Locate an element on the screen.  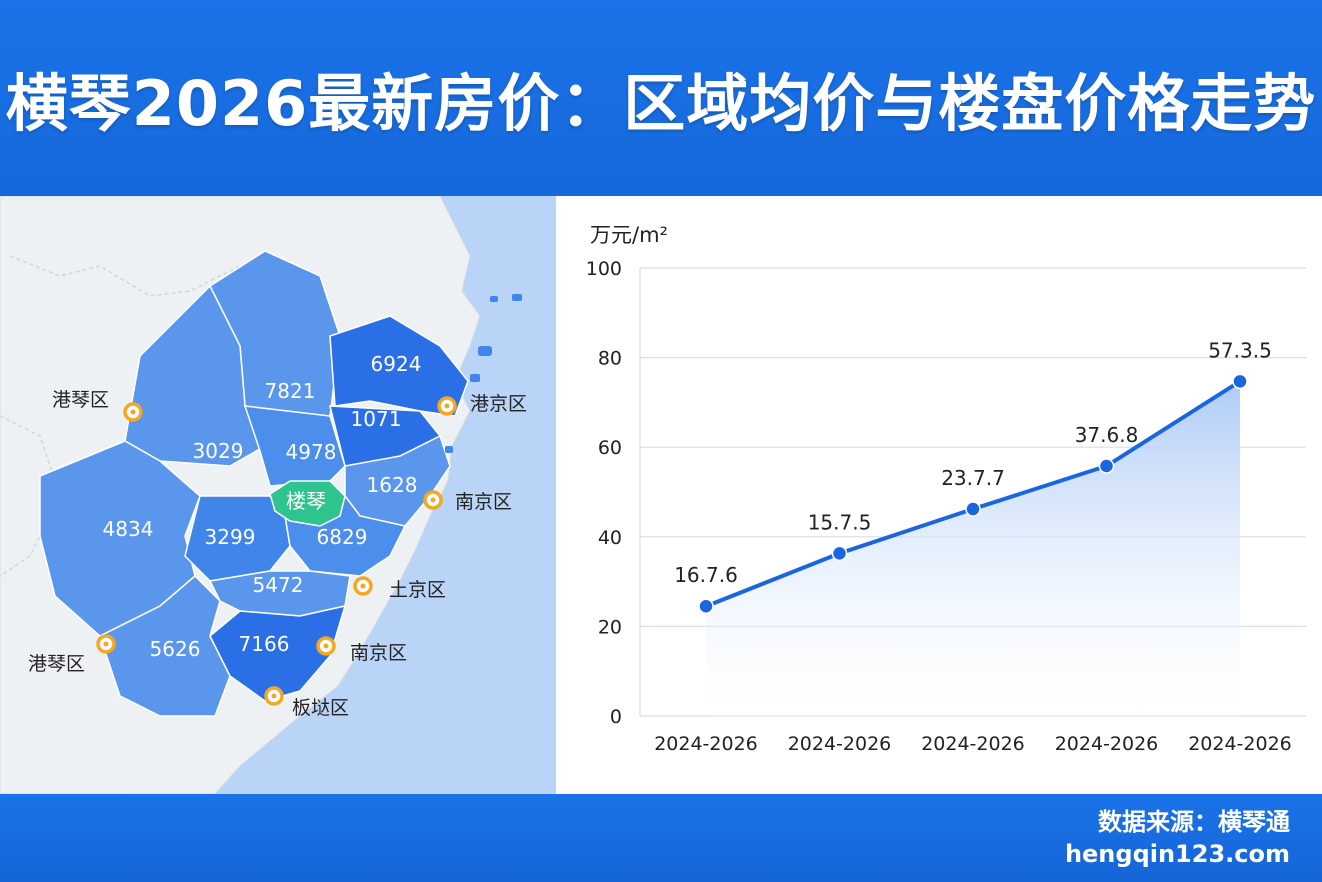
district-value-5626: 5626 is located at coordinates (175, 649).